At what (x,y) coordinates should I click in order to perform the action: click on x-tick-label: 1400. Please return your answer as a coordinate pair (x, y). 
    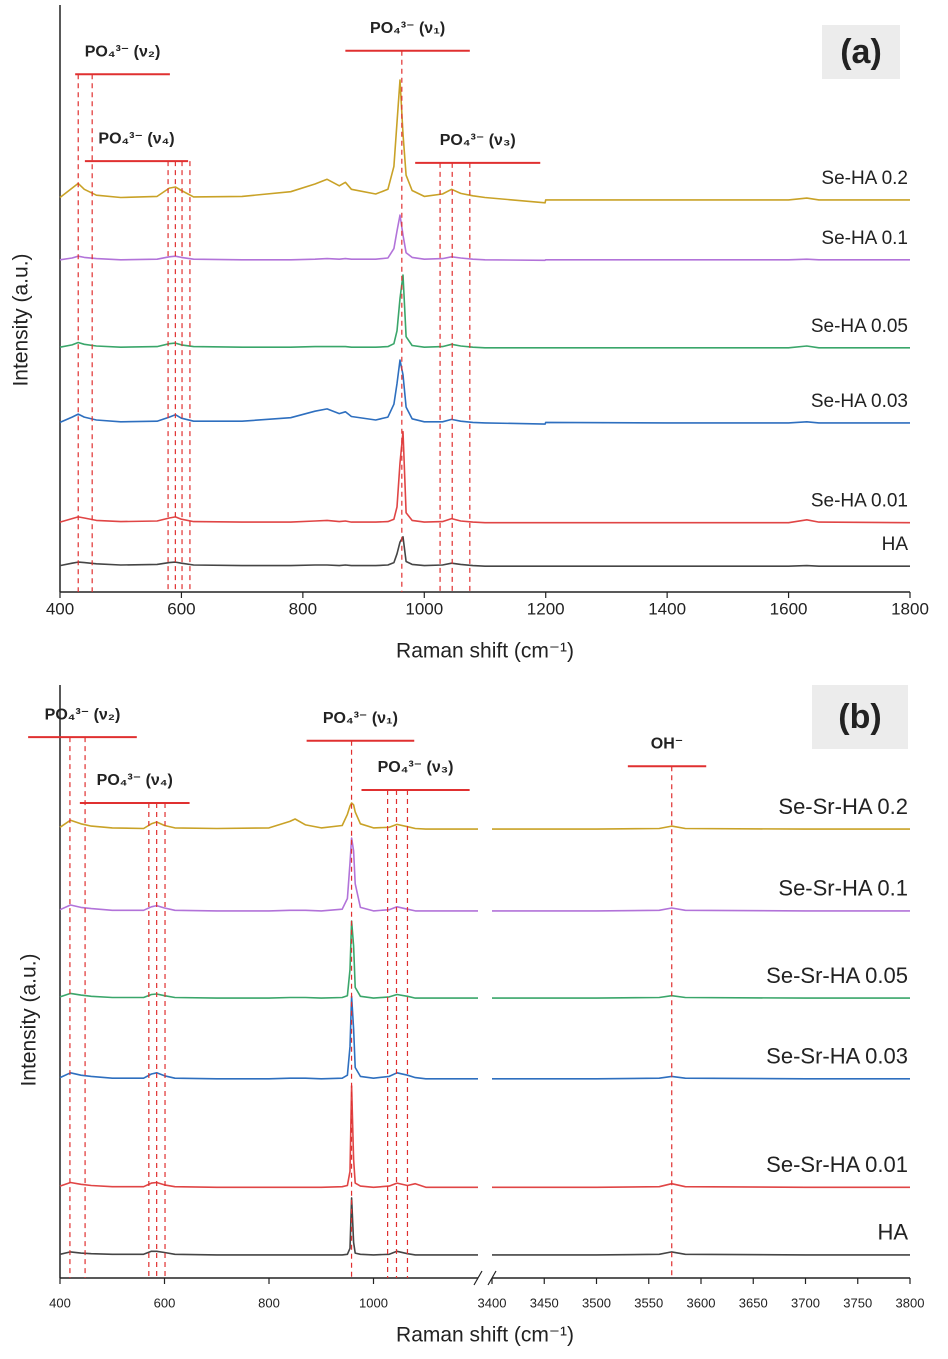
    Looking at the image, I should click on (667, 608).